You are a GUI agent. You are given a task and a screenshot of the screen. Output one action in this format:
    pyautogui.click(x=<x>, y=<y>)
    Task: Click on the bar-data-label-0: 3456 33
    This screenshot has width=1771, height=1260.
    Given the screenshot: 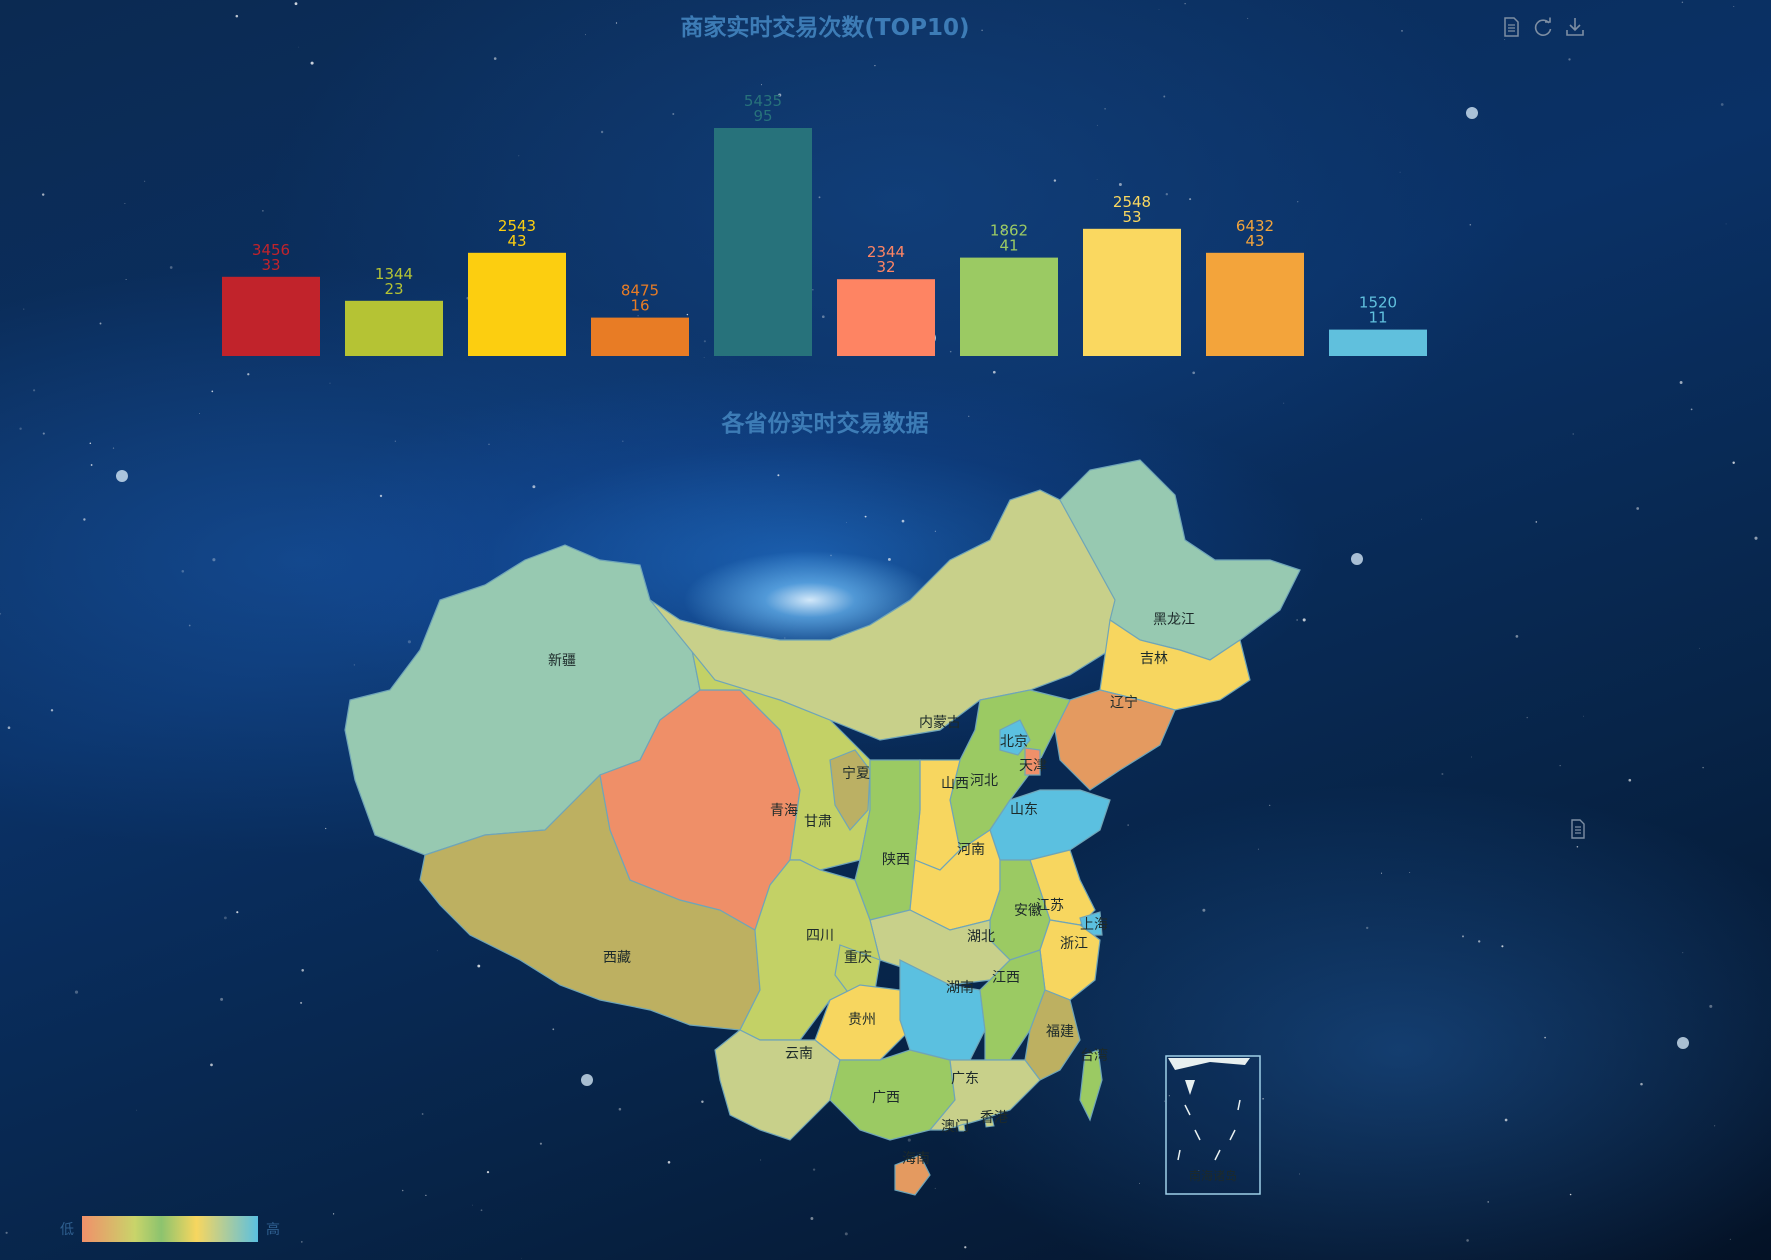 What is the action you would take?
    pyautogui.click(x=271, y=257)
    